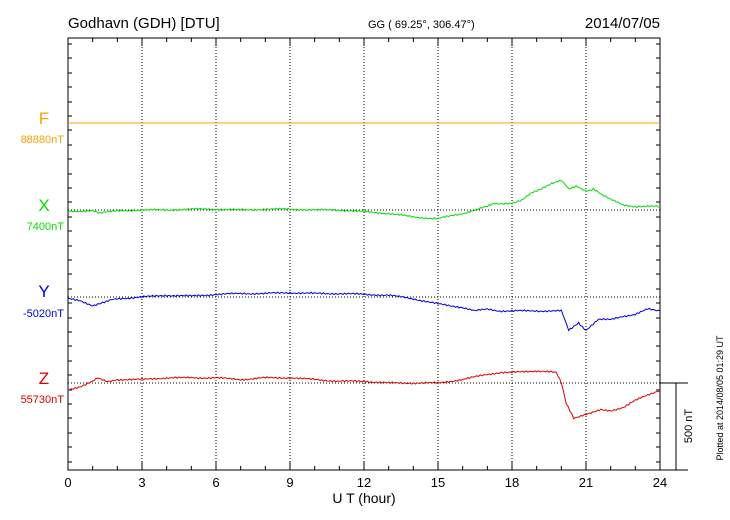  What do you see at coordinates (141, 482) in the screenshot?
I see `x-tick-label-3: 3` at bounding box center [141, 482].